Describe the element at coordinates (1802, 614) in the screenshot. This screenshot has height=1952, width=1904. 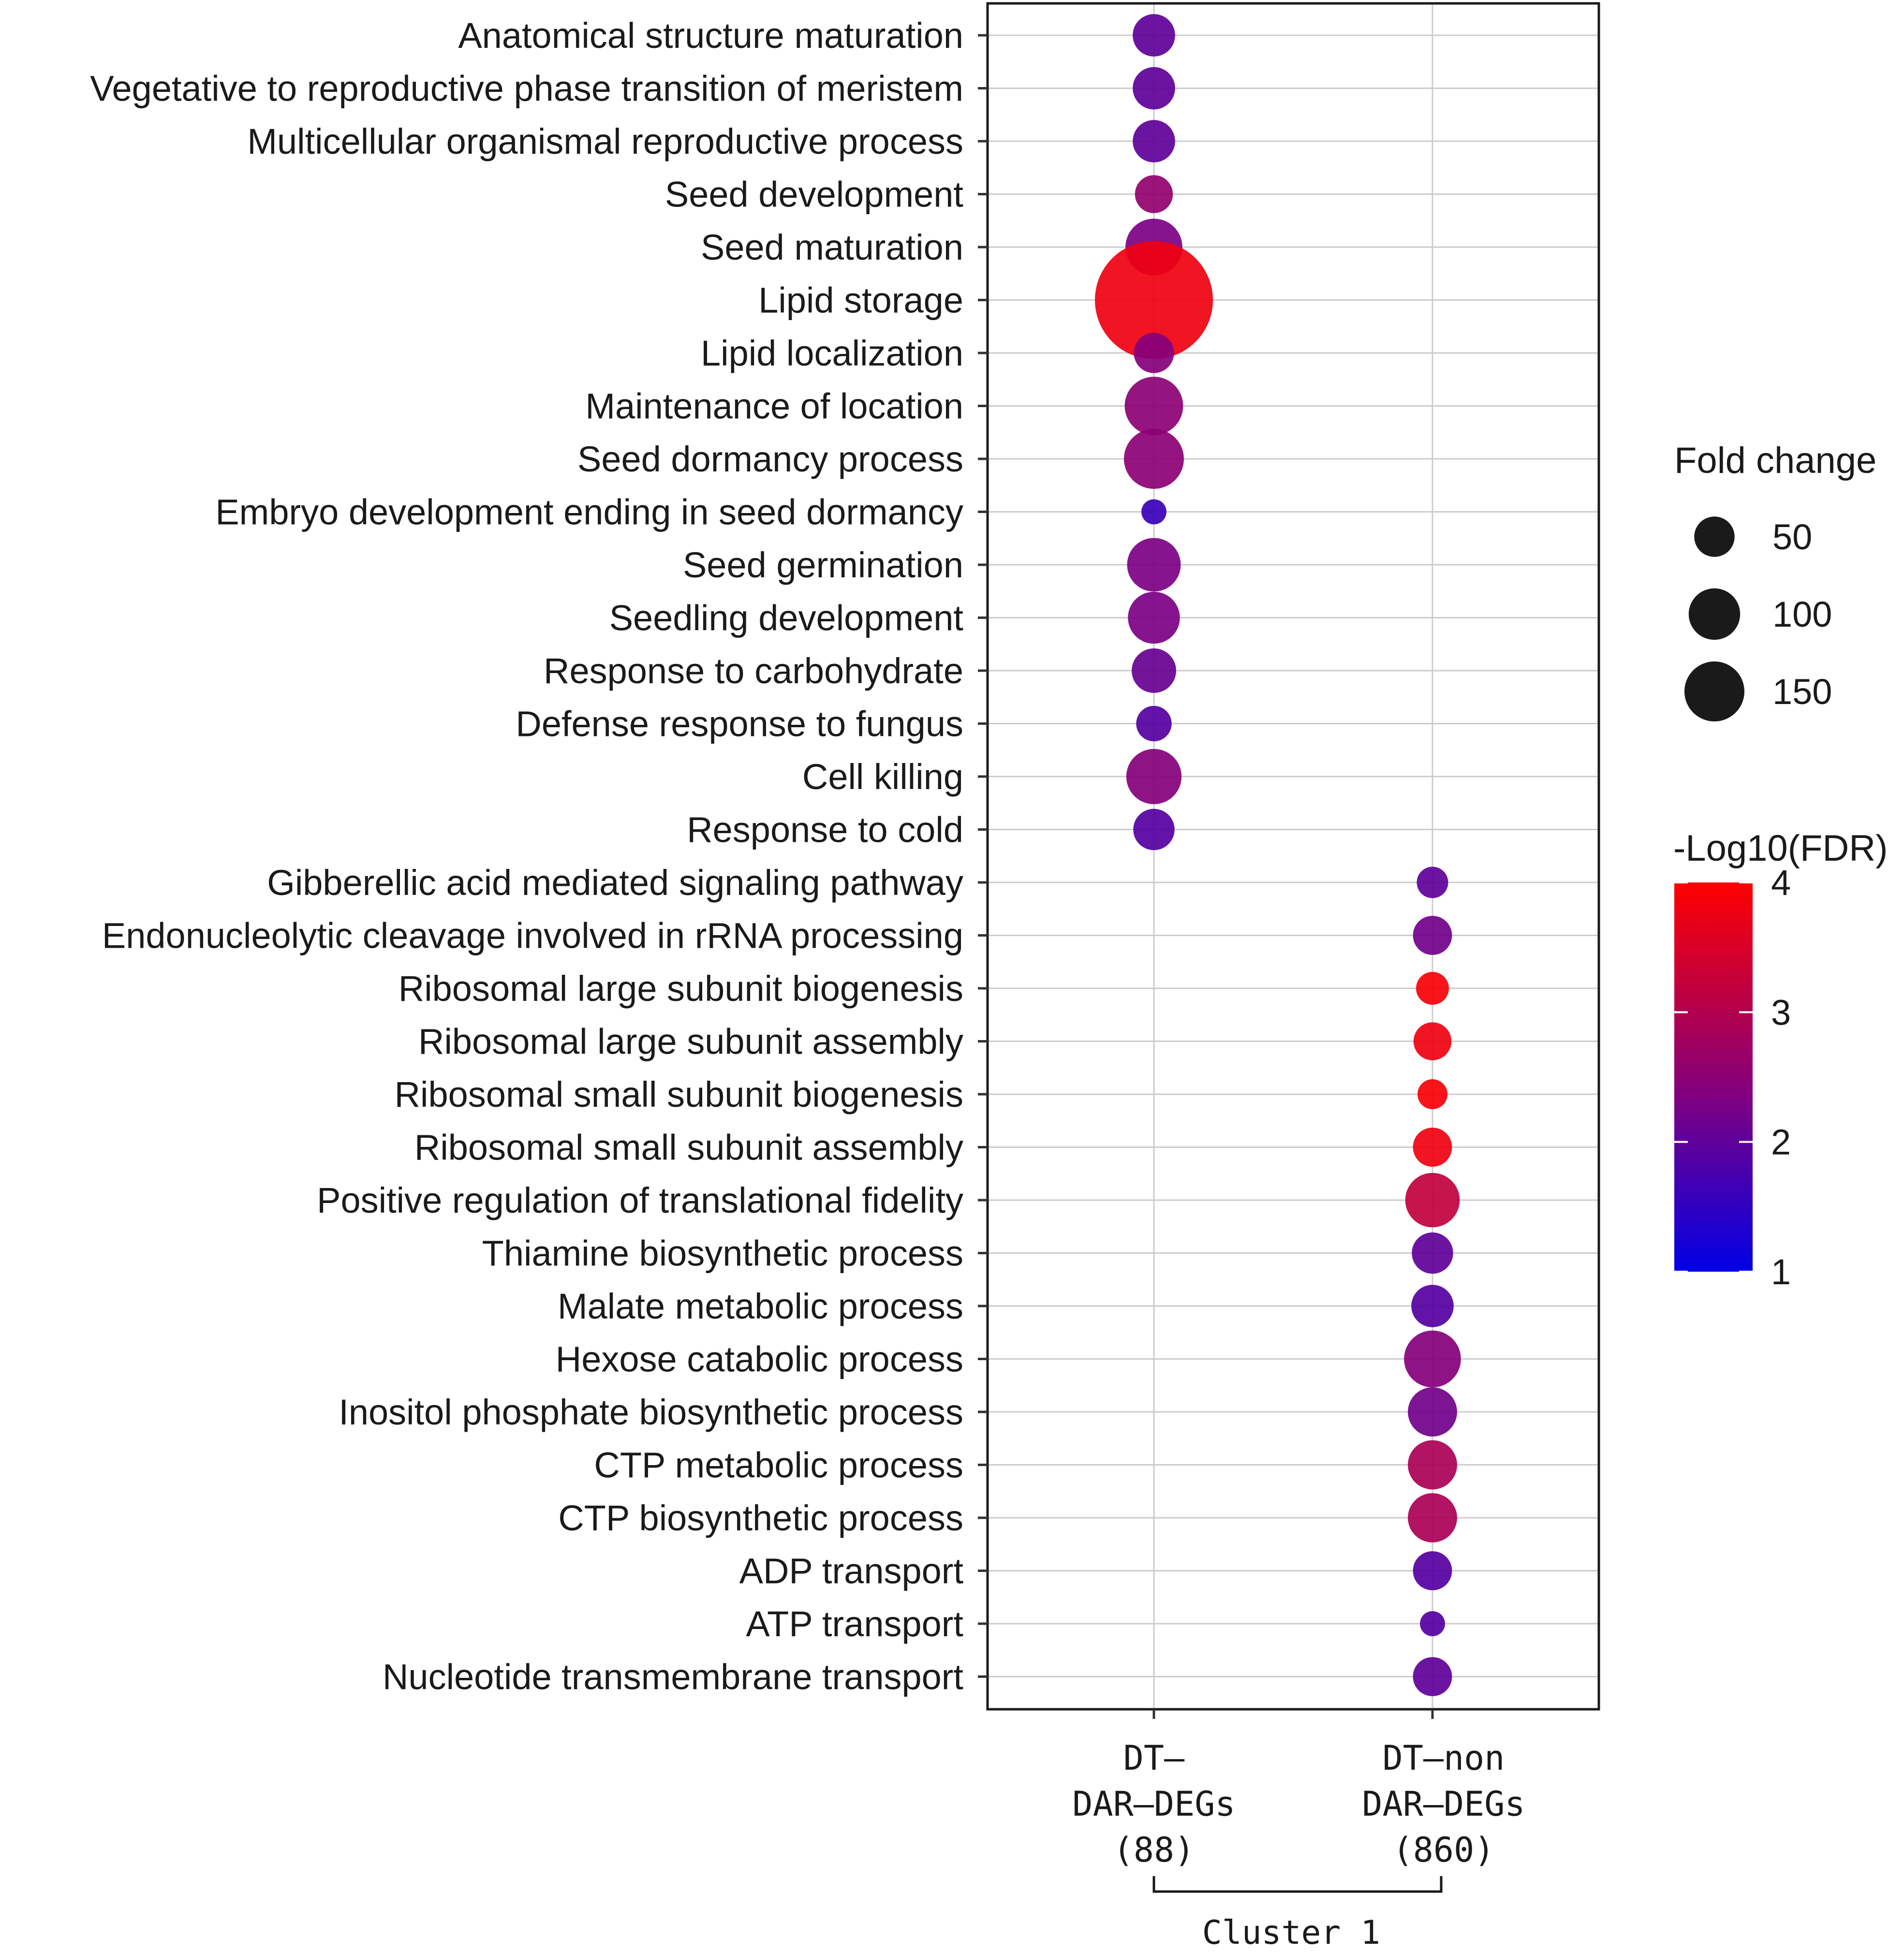
I see `size-legend-label: 100` at that location.